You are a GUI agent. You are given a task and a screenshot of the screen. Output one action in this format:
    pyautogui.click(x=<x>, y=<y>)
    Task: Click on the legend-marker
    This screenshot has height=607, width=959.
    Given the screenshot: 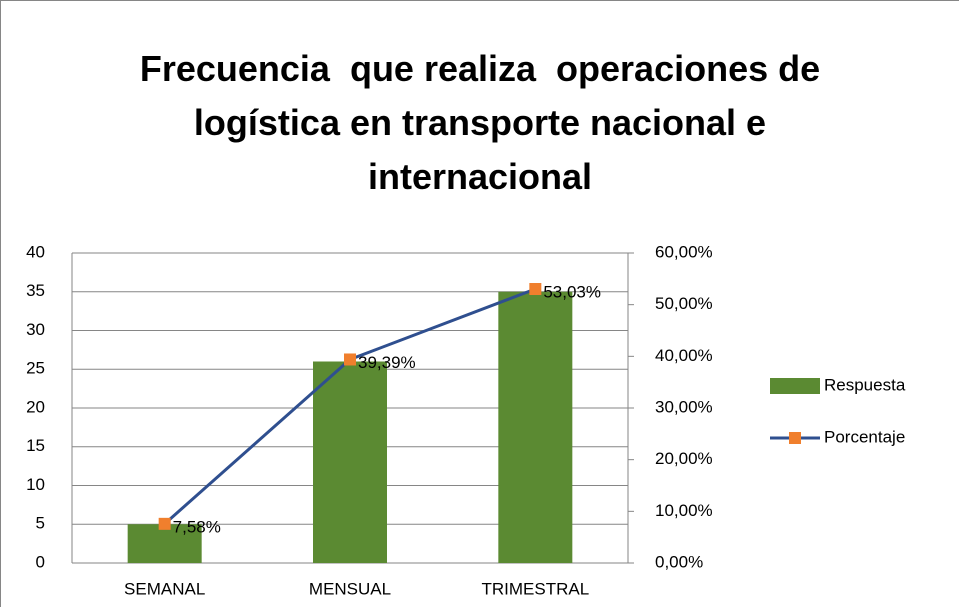 What is the action you would take?
    pyautogui.click(x=795, y=438)
    